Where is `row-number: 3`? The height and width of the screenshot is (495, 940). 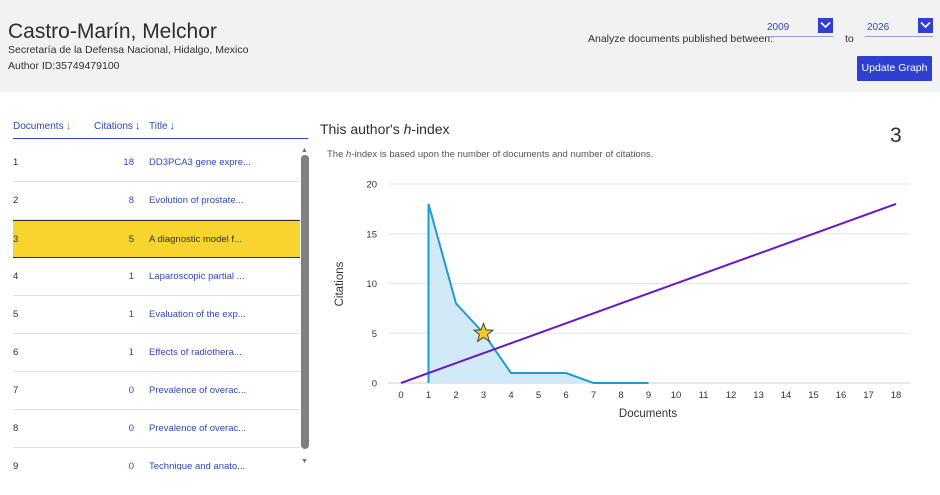 row-number: 3 is located at coordinates (16, 239).